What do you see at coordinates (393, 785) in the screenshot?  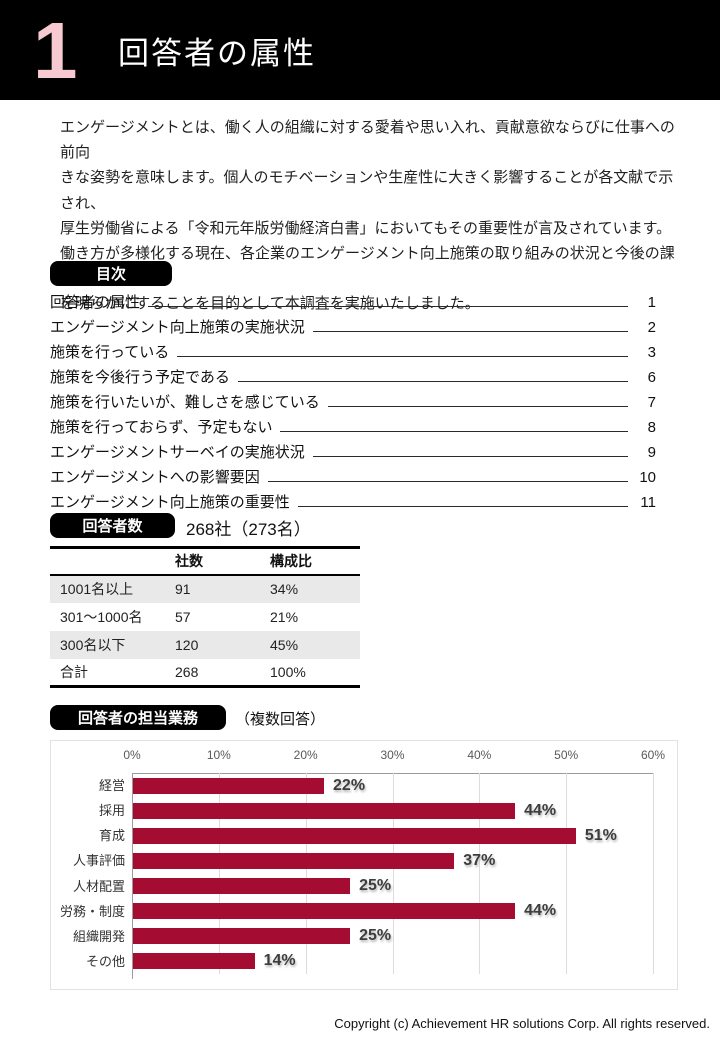 I see `bar-row: 22%` at bounding box center [393, 785].